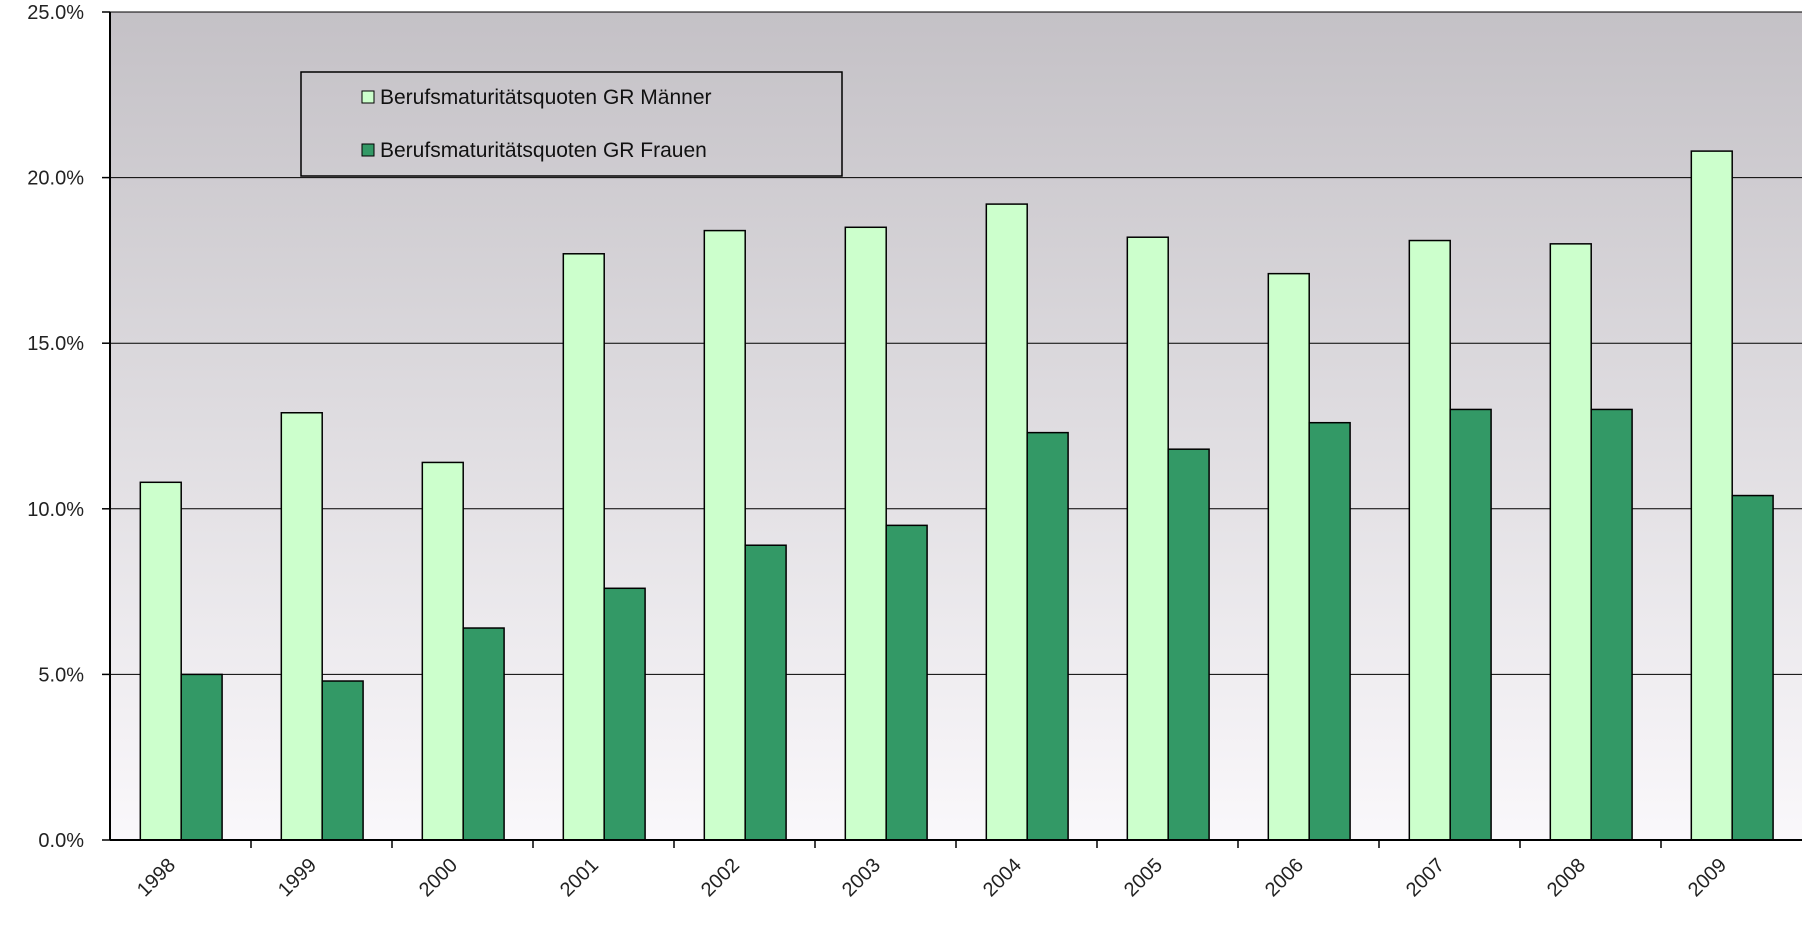  Describe the element at coordinates (368, 97) in the screenshot. I see `legend-swatch-maenner` at that location.